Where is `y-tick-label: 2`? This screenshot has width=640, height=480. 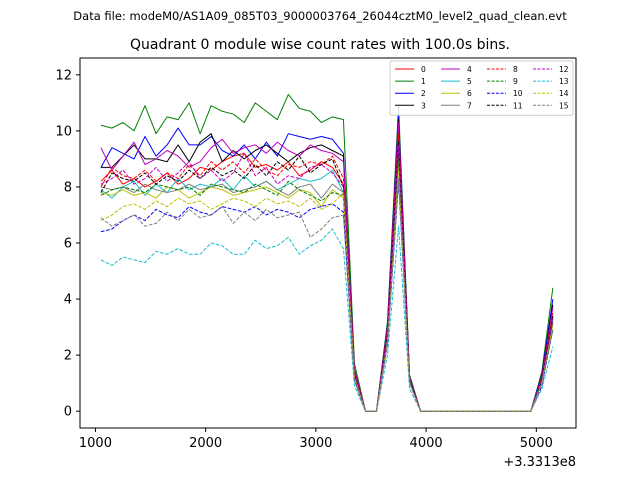
y-tick-label: 2 is located at coordinates (68, 356).